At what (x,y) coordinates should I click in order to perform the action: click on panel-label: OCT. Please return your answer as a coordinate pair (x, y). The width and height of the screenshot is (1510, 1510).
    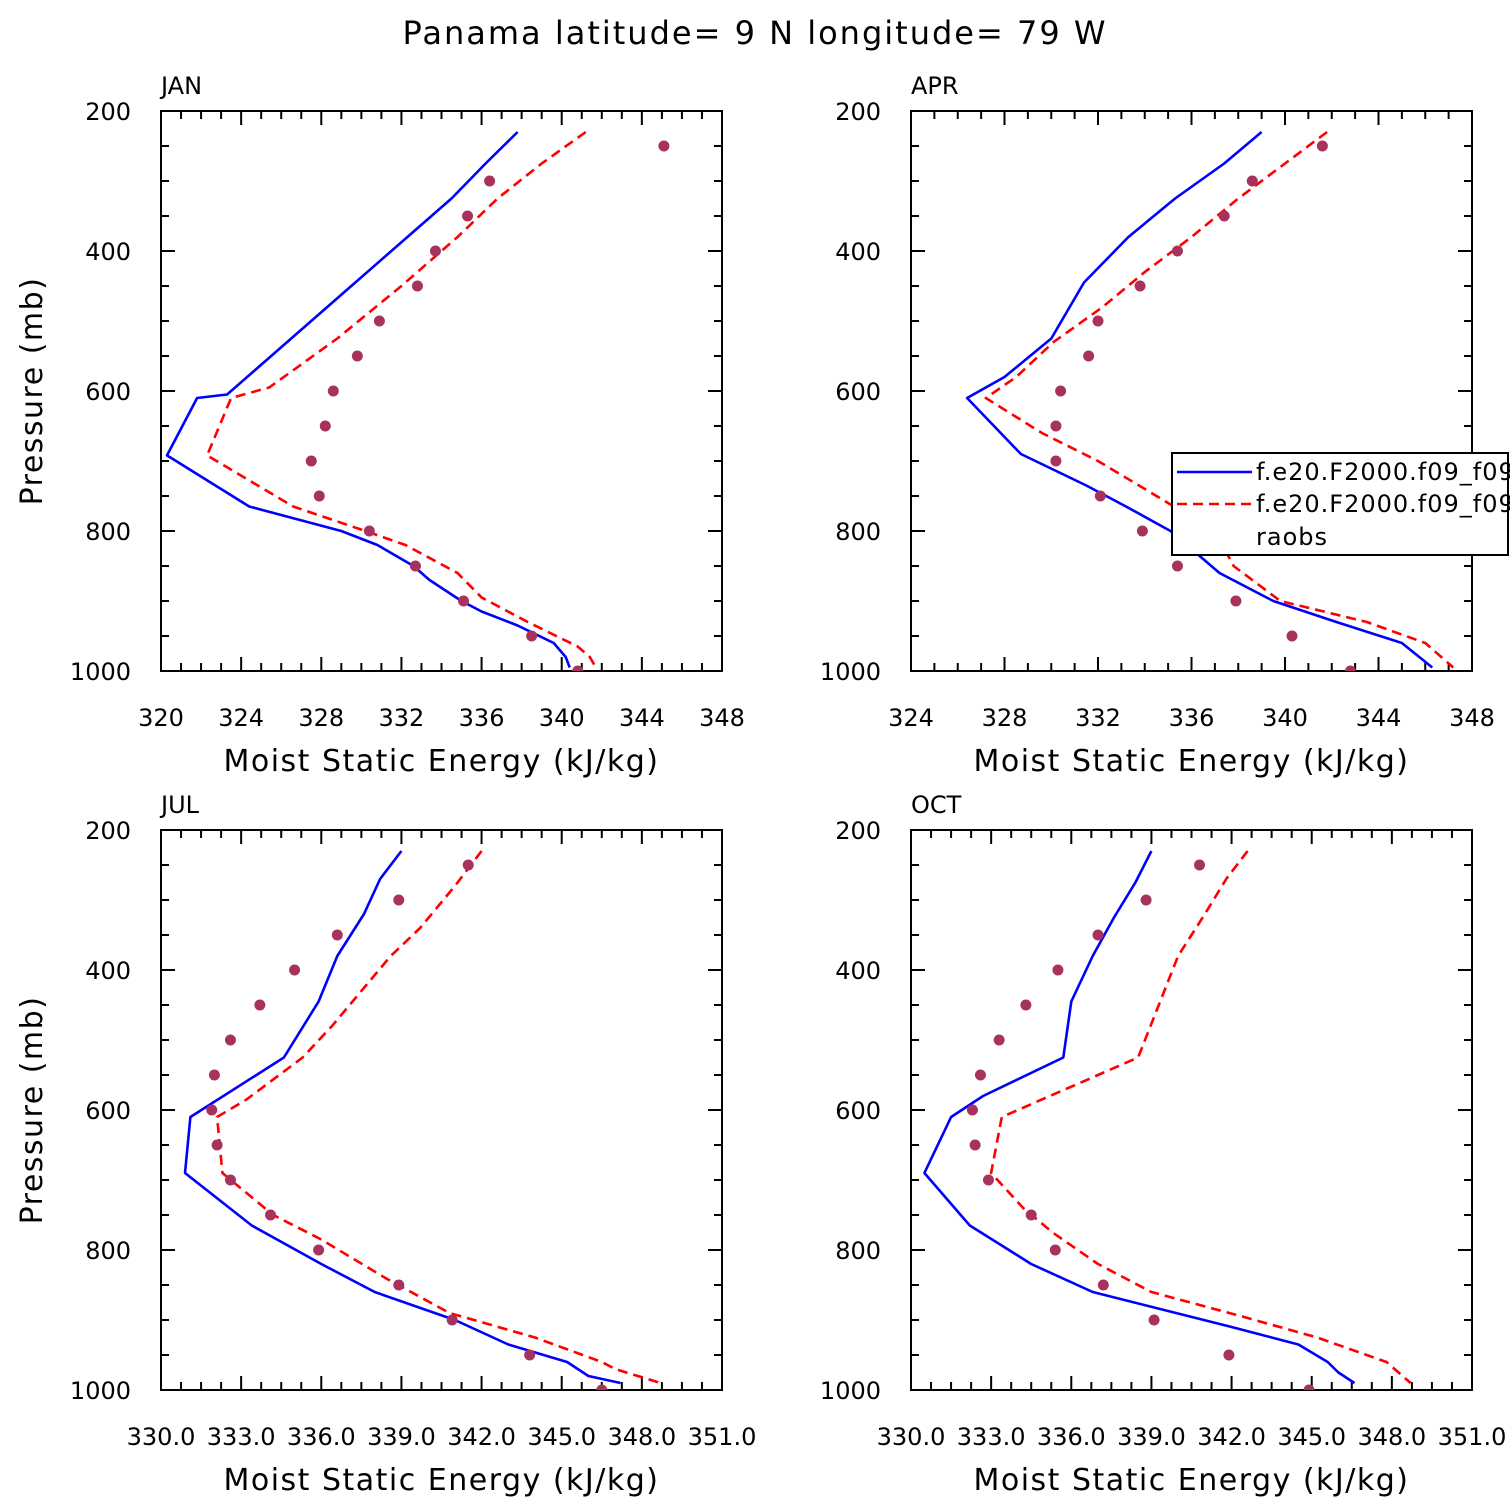
    Looking at the image, I should click on (936, 805).